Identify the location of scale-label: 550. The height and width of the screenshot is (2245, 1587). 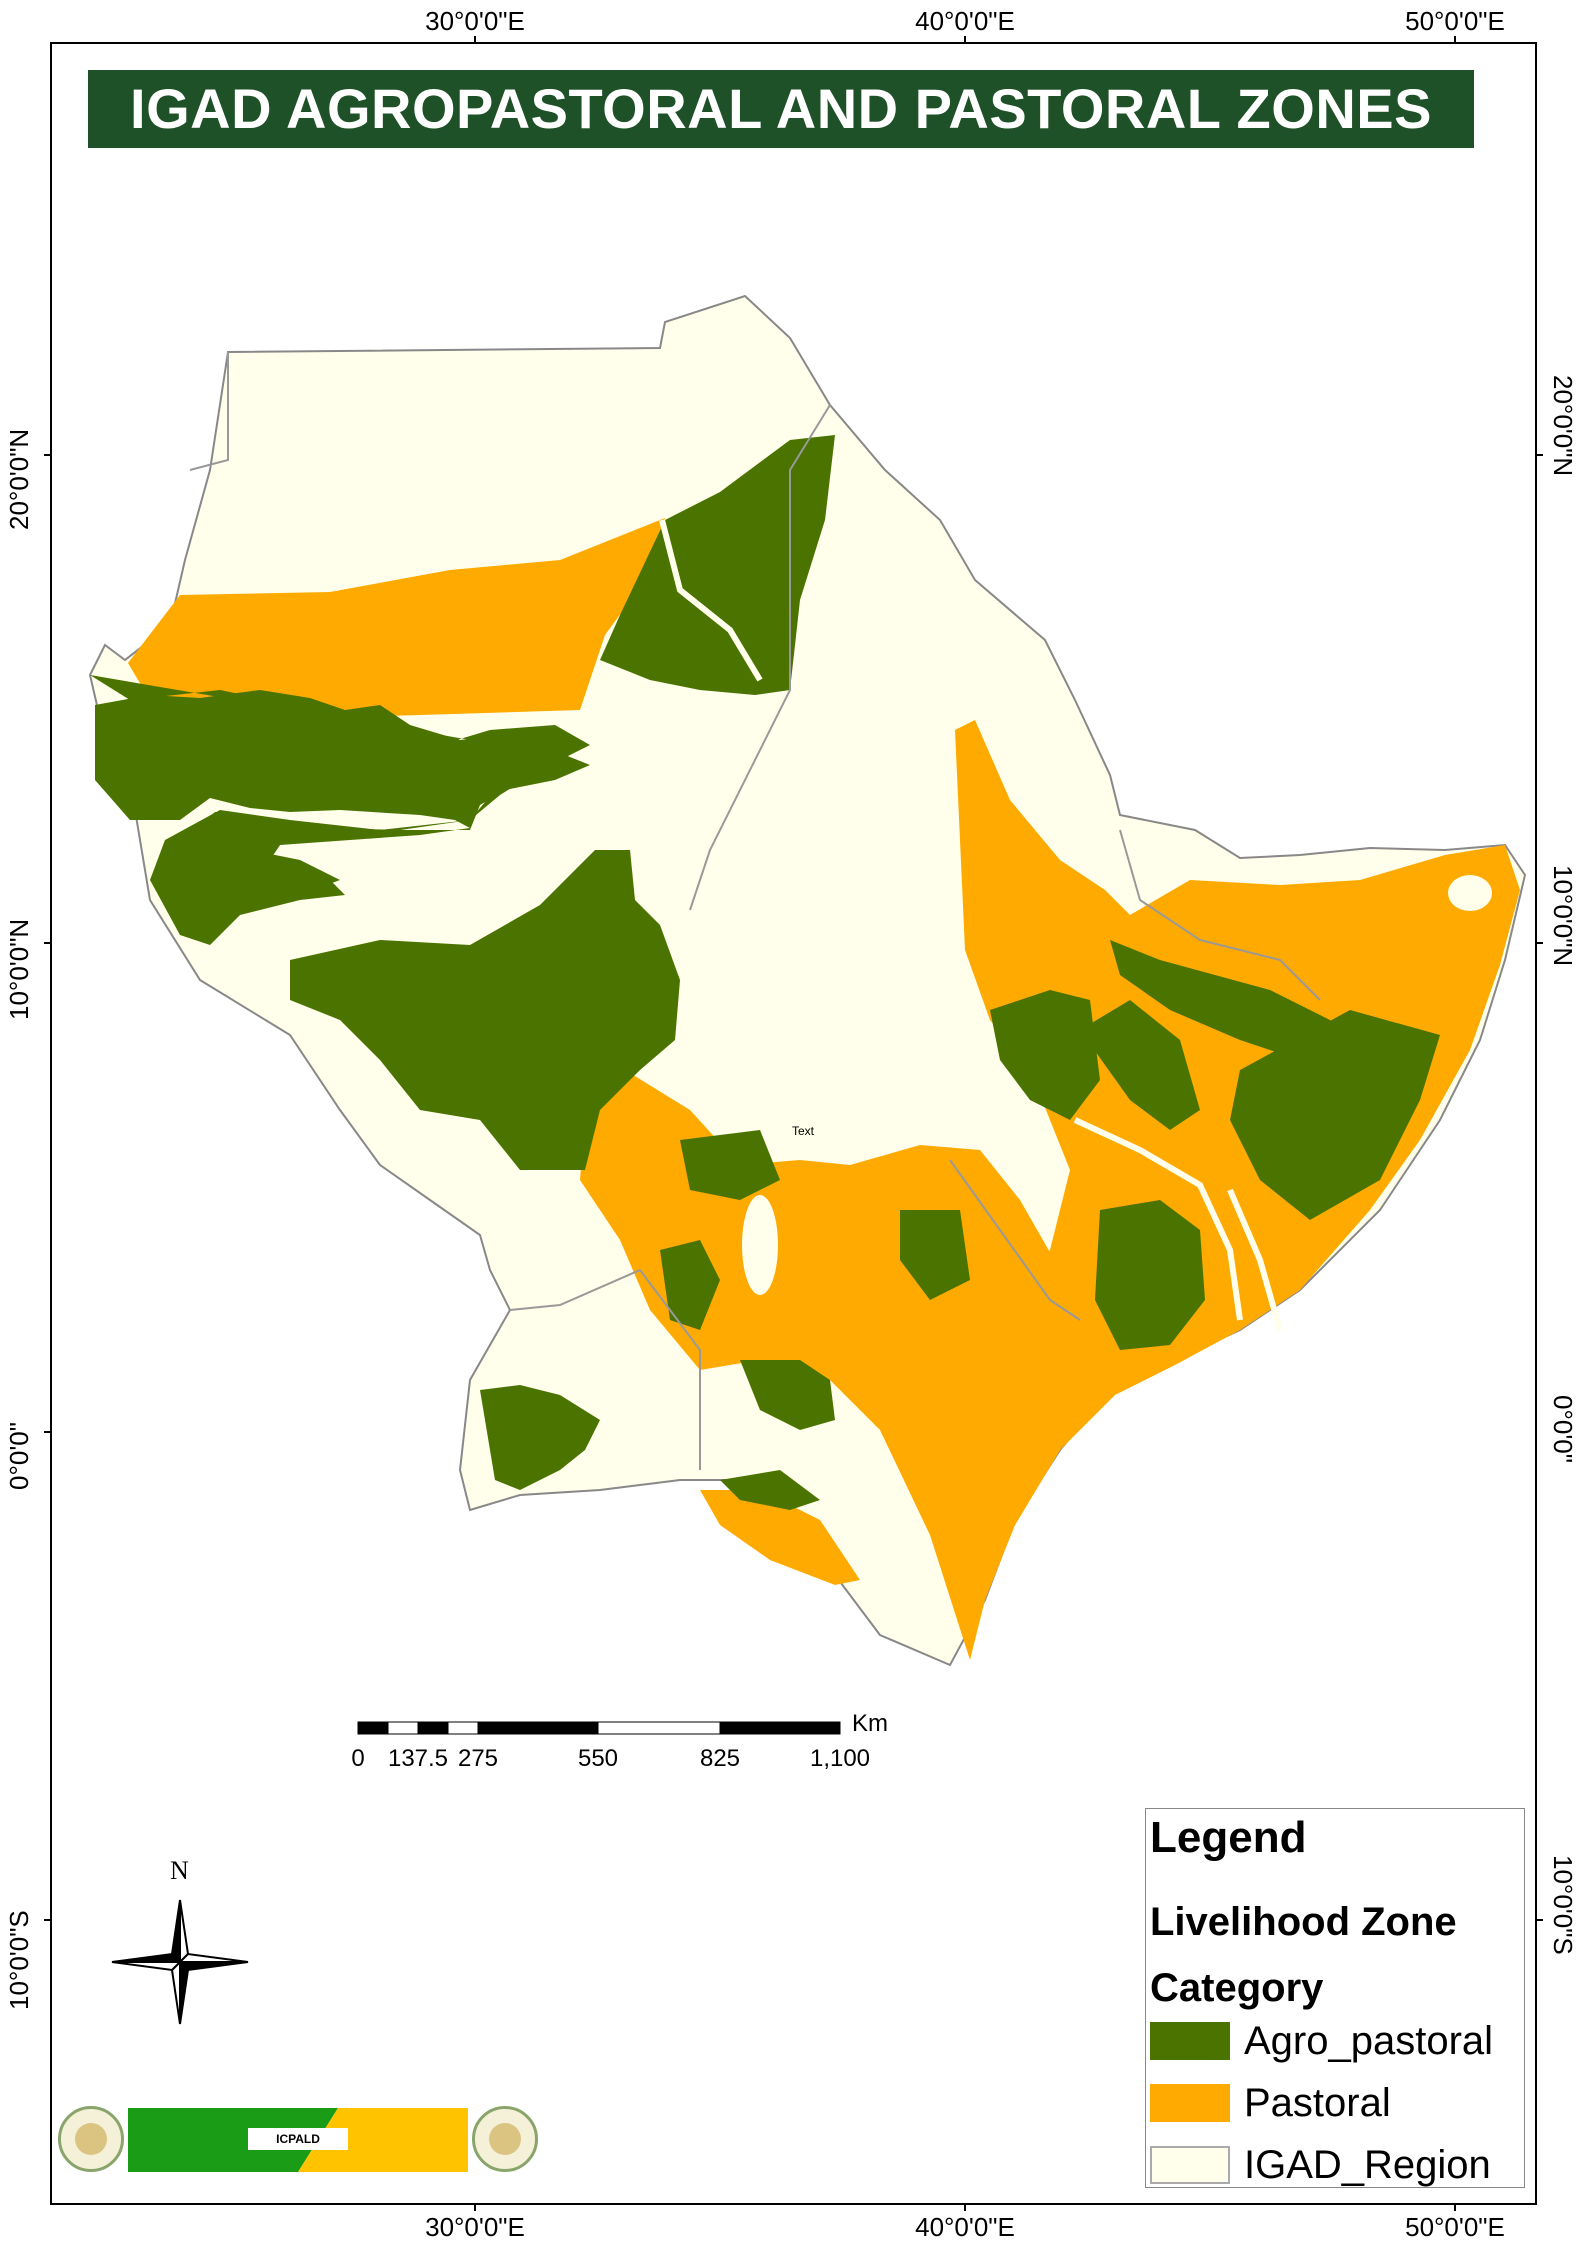
(598, 1758).